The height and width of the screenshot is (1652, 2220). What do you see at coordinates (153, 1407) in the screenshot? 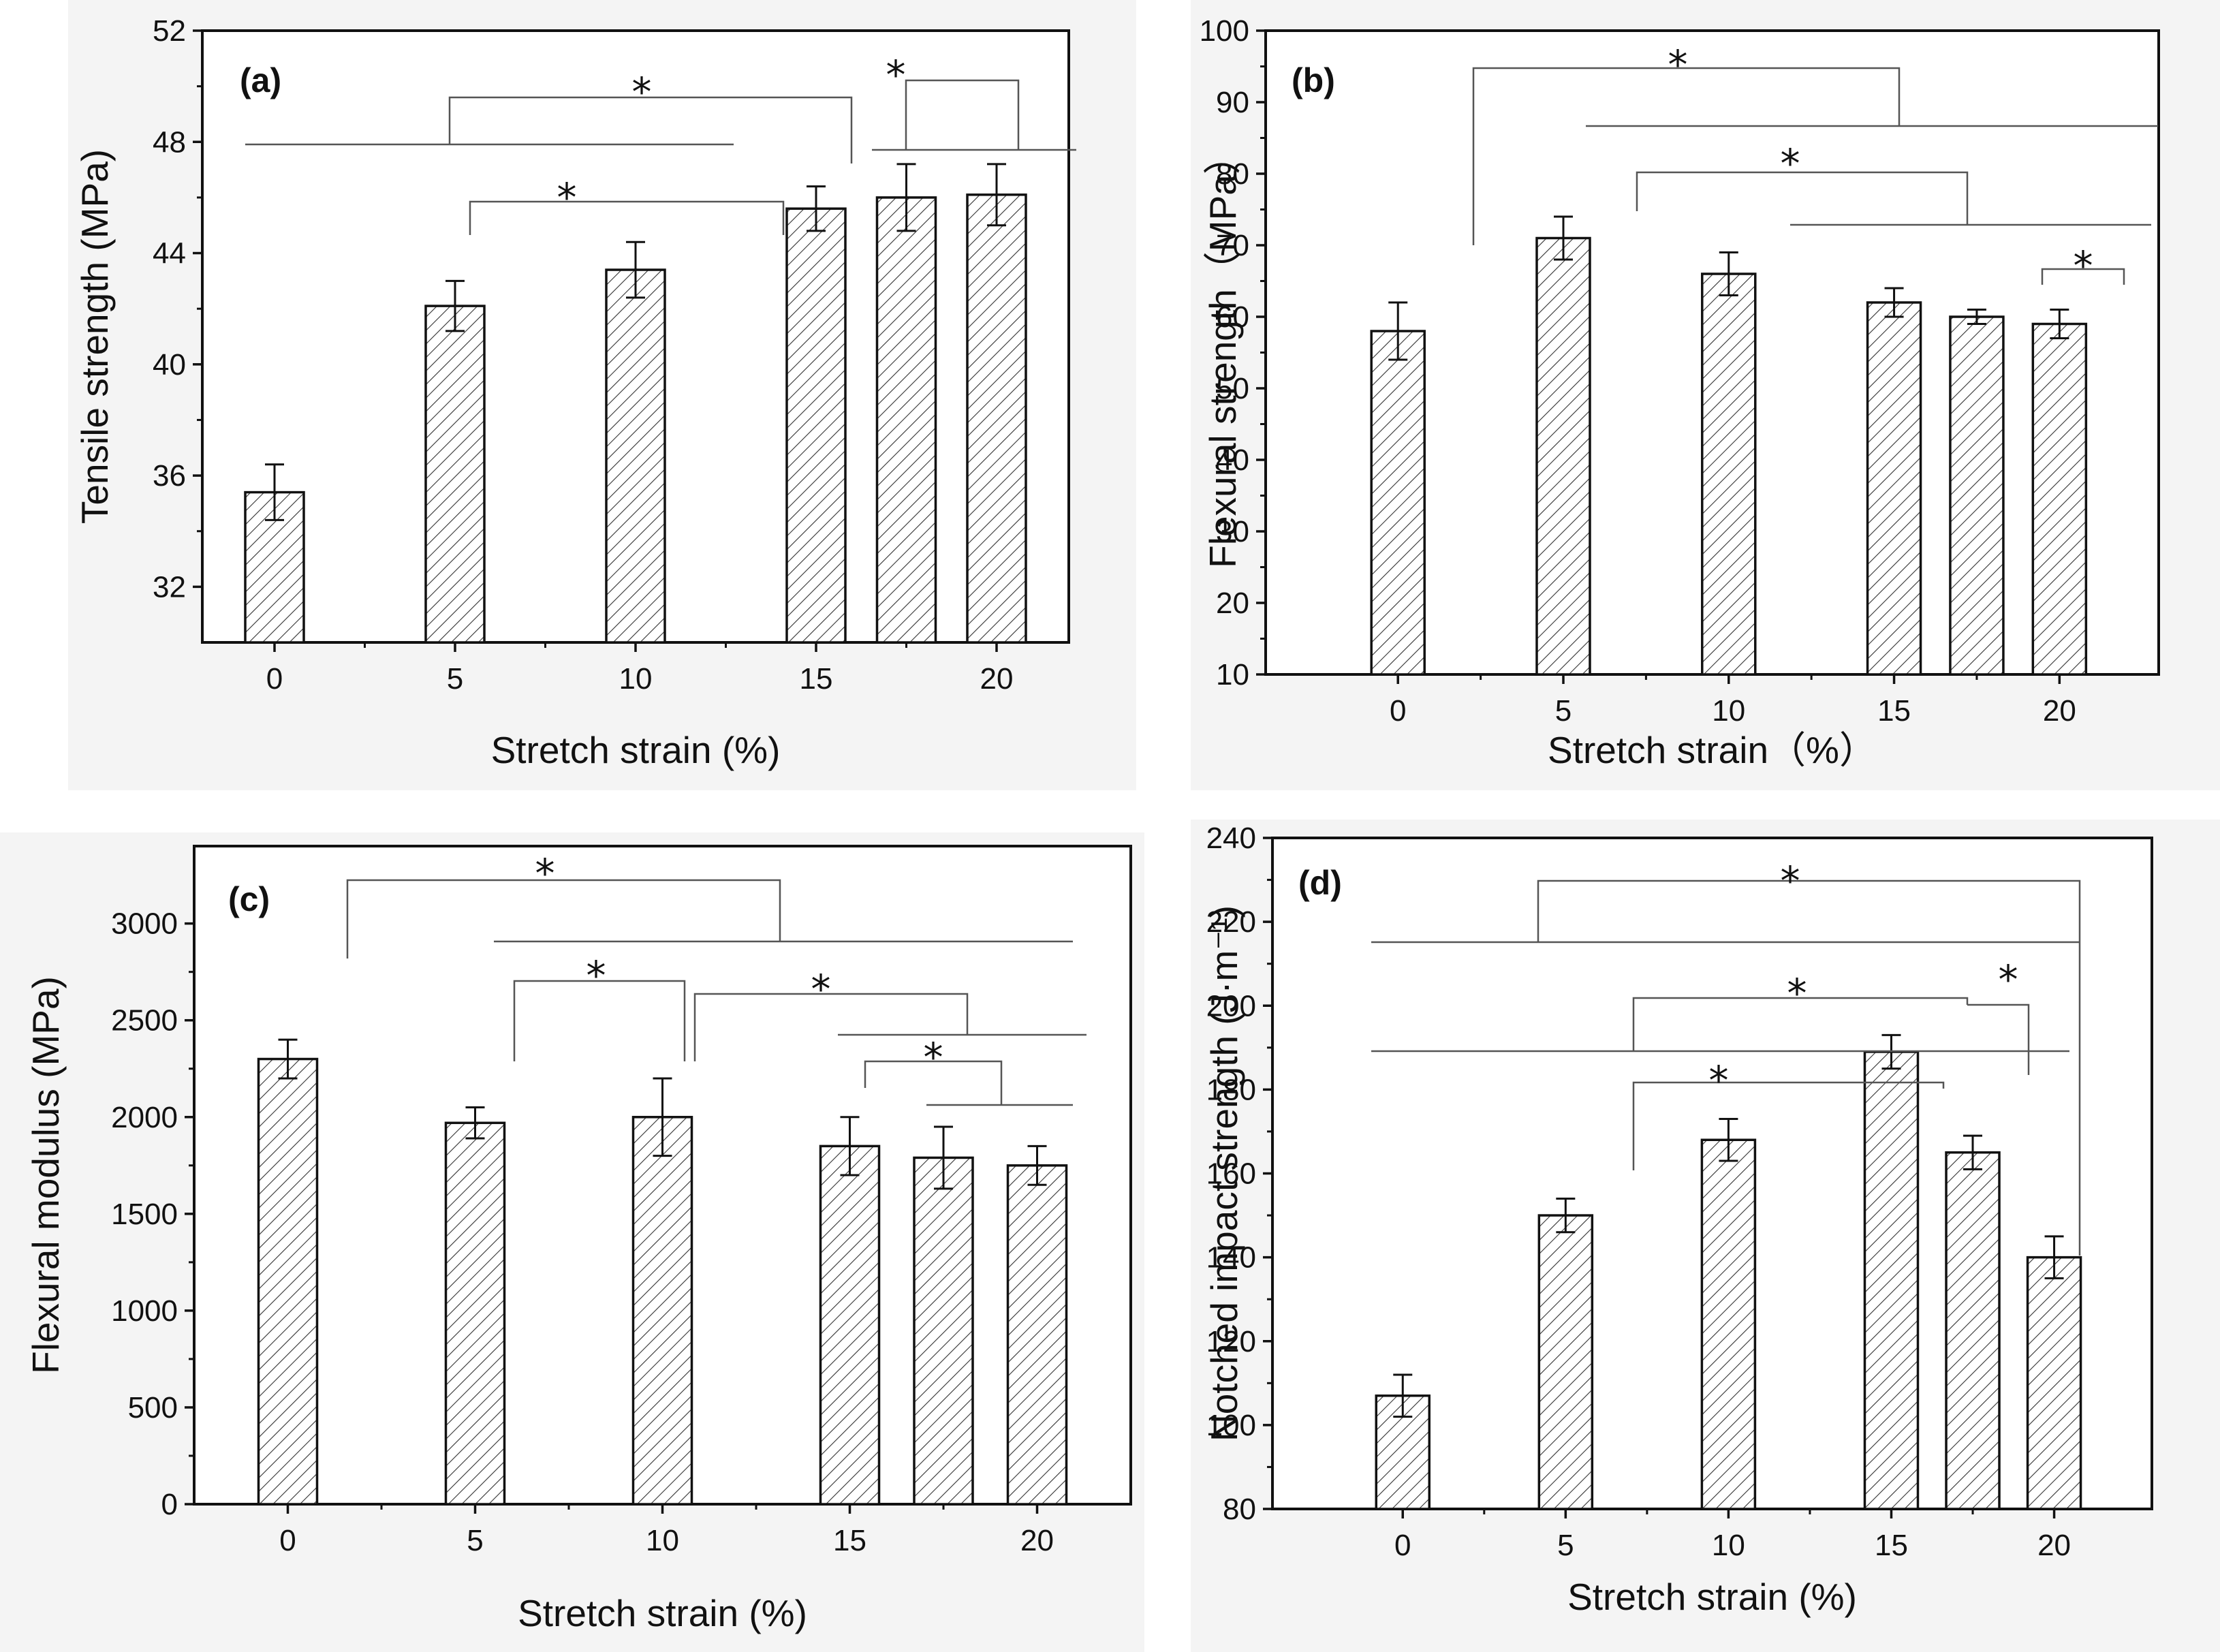
I see `y-tick-label: 500` at bounding box center [153, 1407].